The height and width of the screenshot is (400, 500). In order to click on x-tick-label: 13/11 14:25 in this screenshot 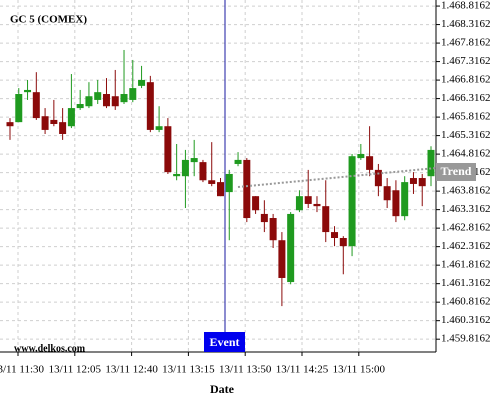, I will do `click(302, 370)`.